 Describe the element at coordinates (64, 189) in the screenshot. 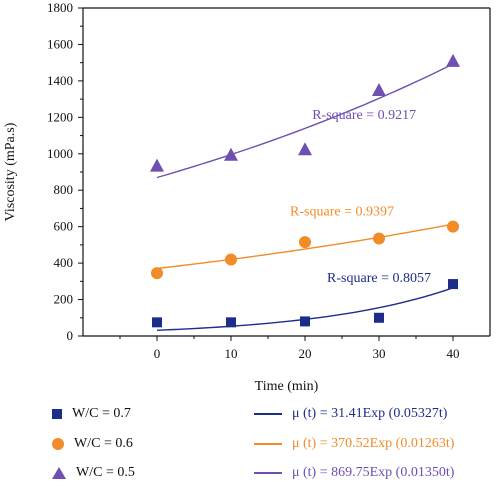

I see `y-tick-label: 800` at that location.